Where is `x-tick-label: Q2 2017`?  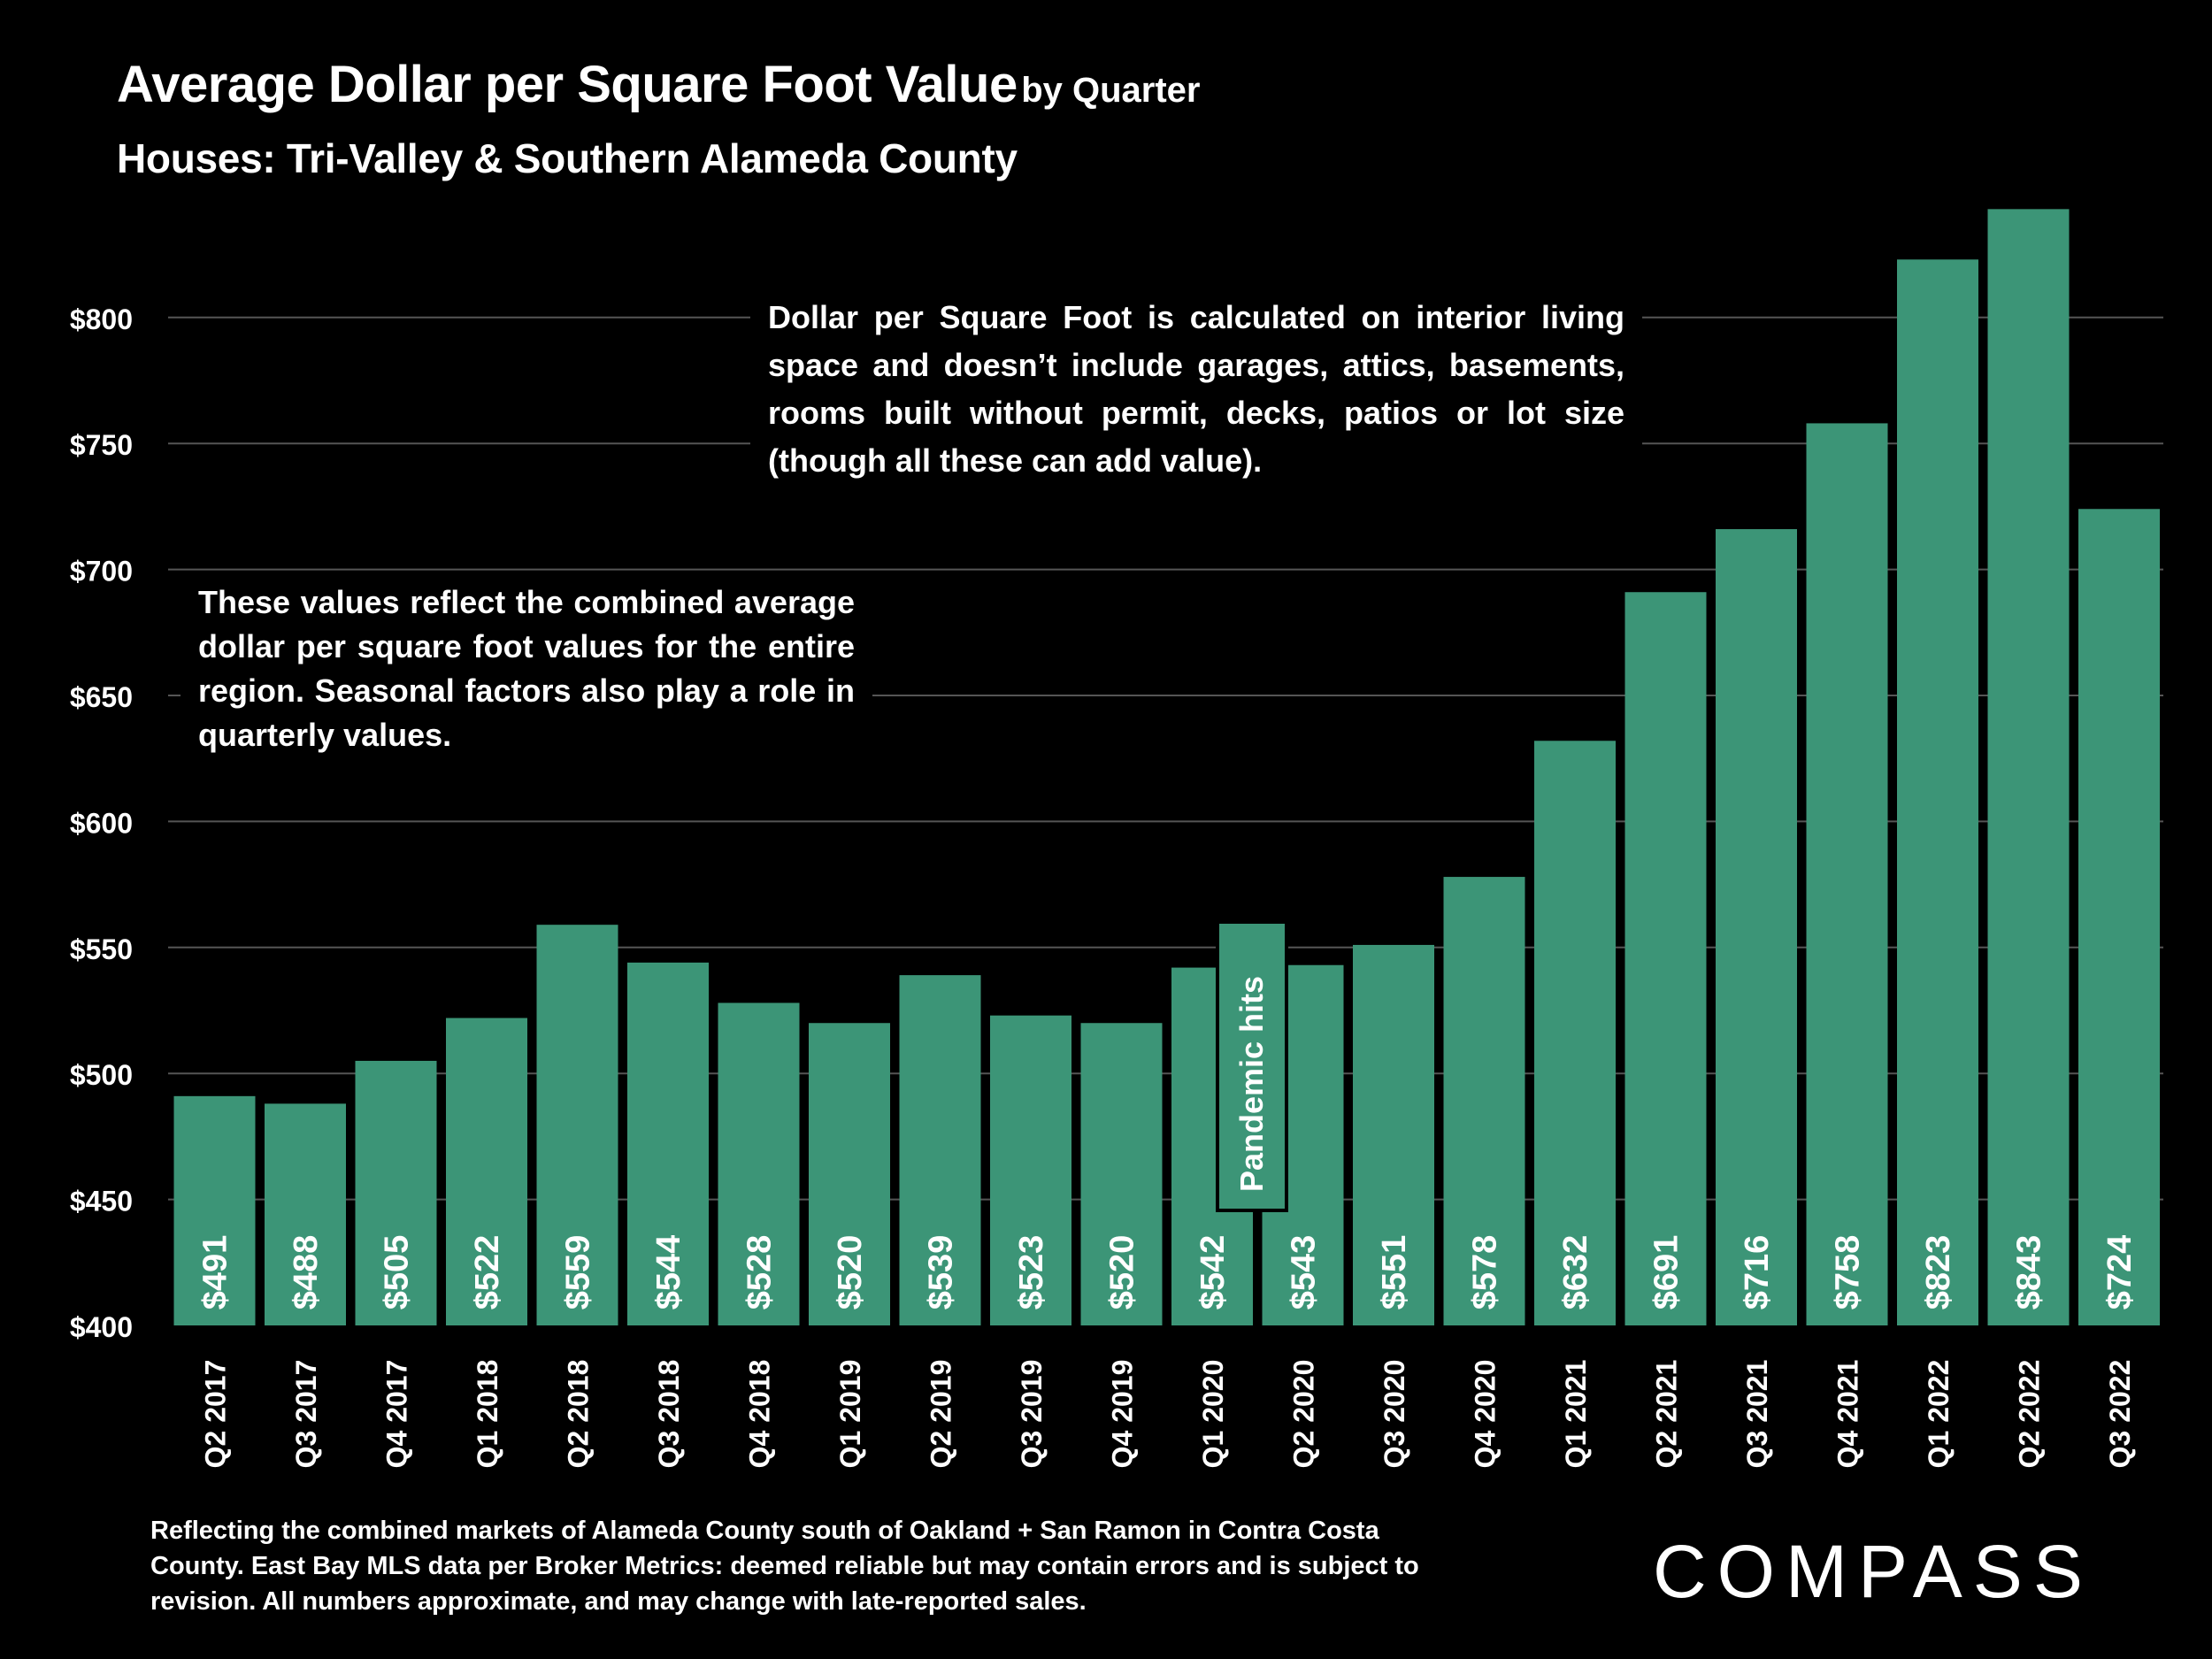 x-tick-label: Q2 2017 is located at coordinates (216, 1415).